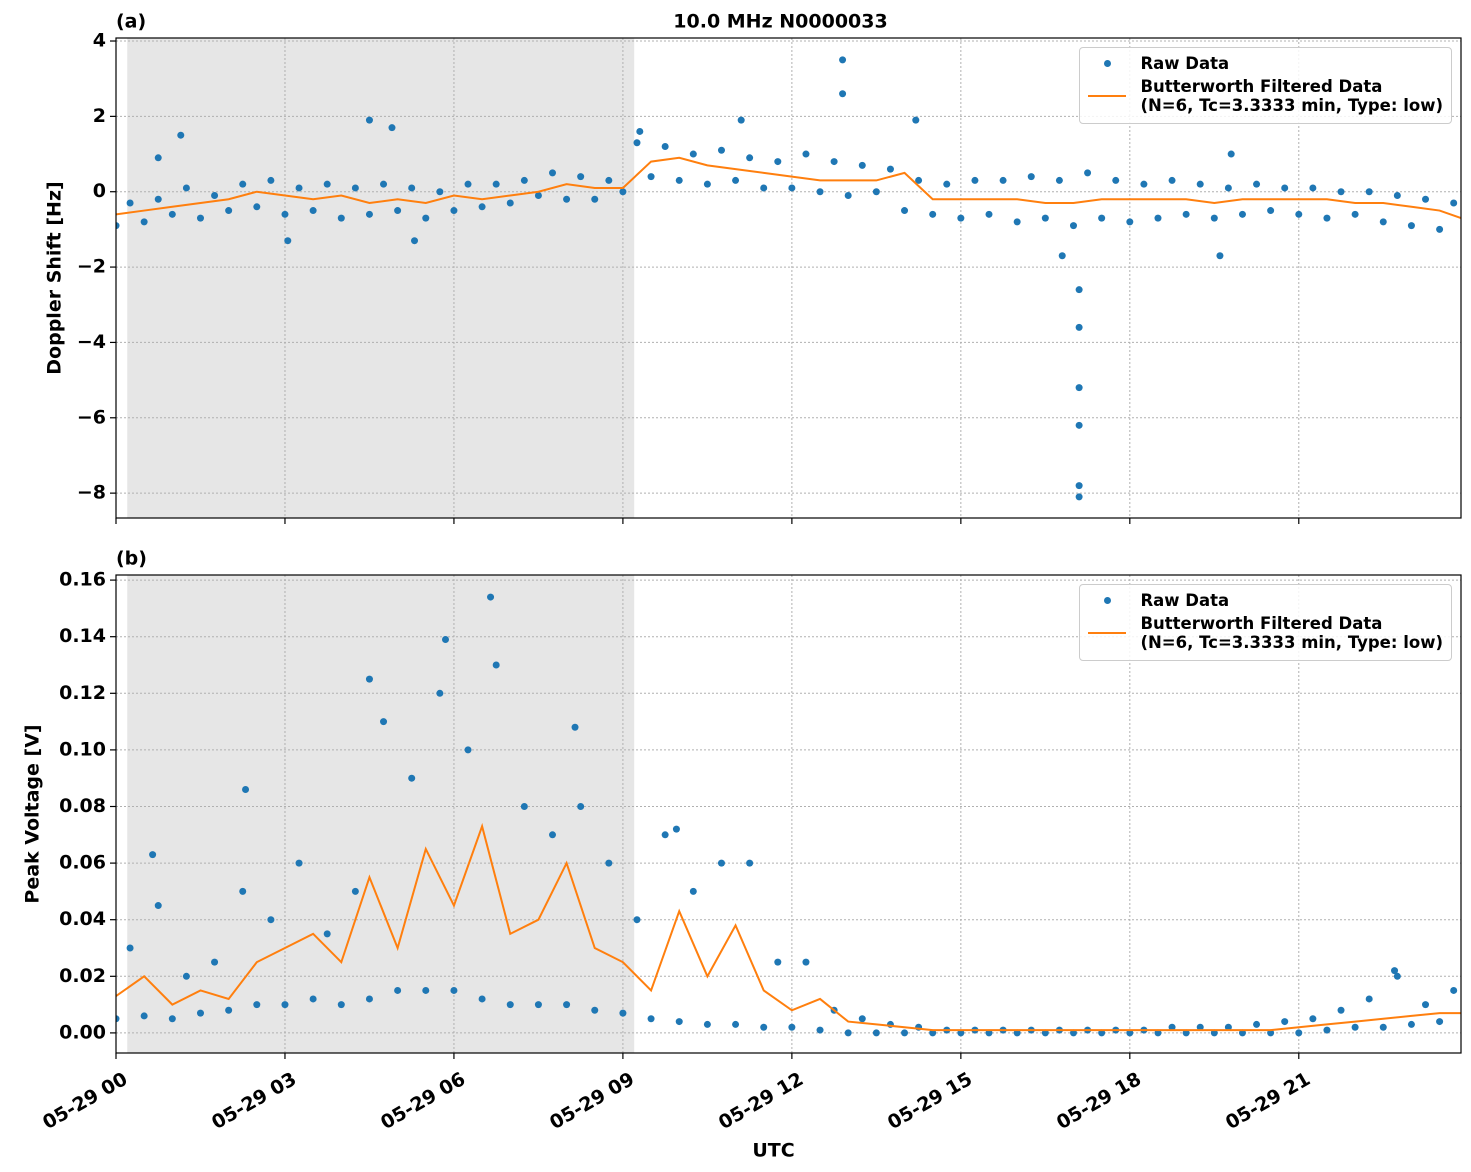 The height and width of the screenshot is (1172, 1471). I want to click on shaded-span, so click(381, 278).